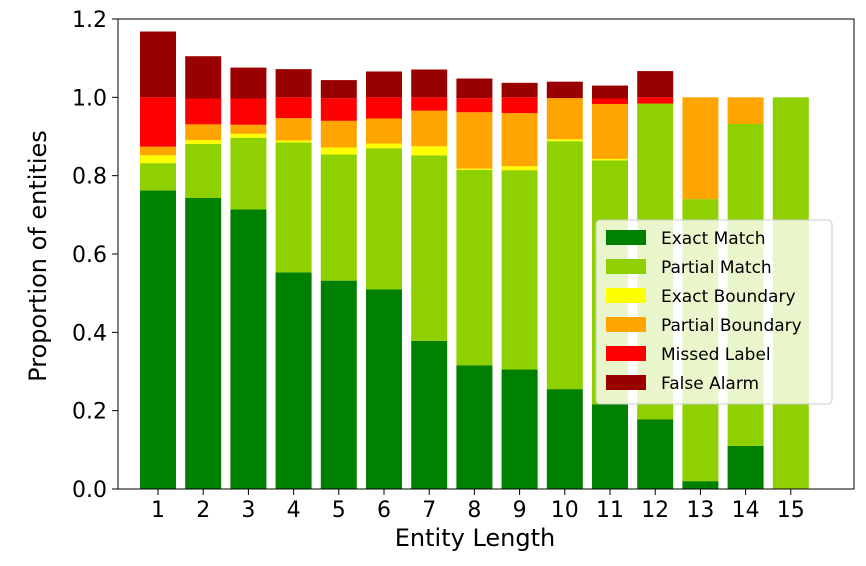 The width and height of the screenshot is (866, 566). I want to click on legend-label-exact-match: Exact Match, so click(713, 239).